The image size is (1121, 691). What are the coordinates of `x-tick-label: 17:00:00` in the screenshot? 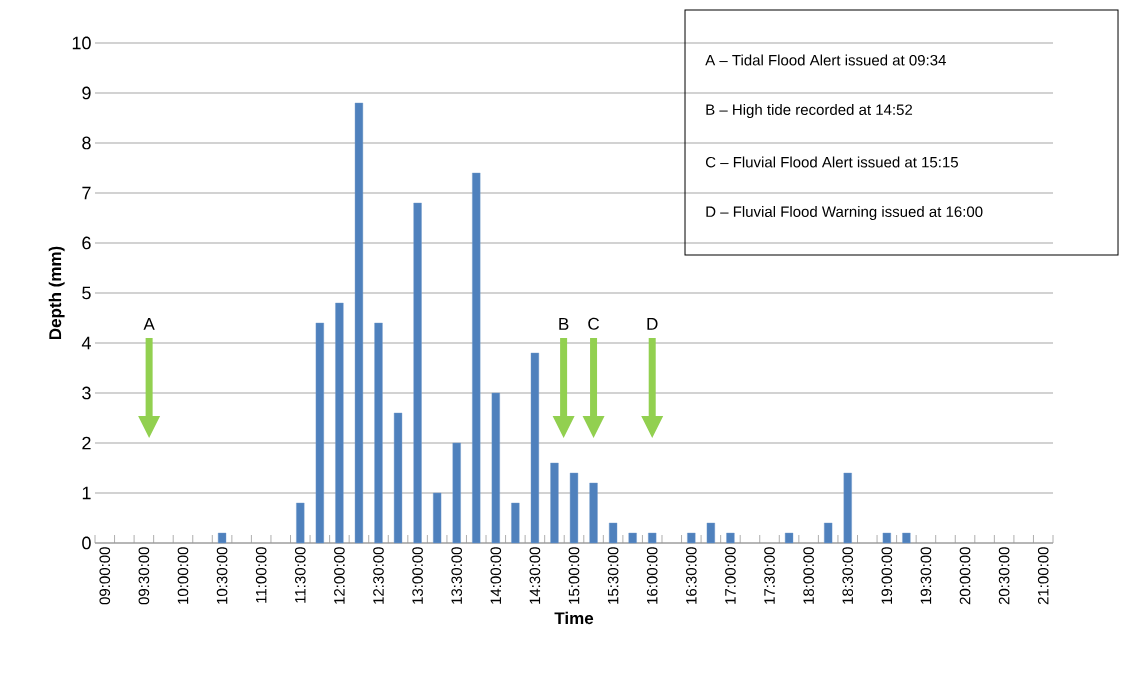 It's located at (730, 575).